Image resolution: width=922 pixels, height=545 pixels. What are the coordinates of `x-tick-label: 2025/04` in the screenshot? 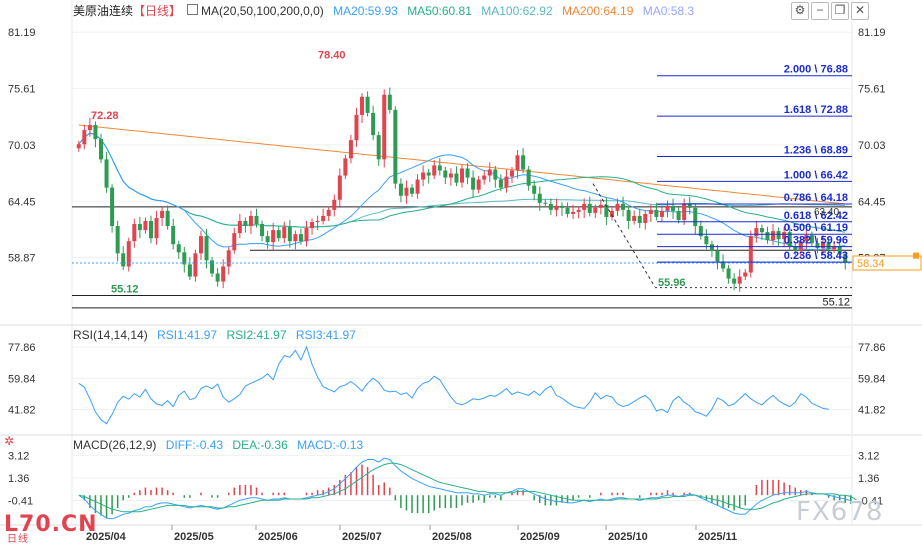 It's located at (106, 537).